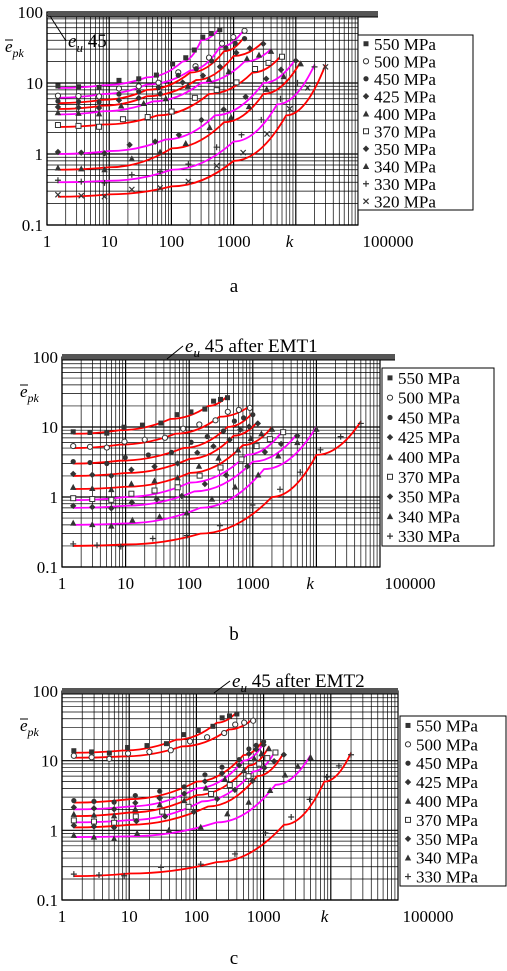  What do you see at coordinates (9, 46) in the screenshot?
I see `y-axis-label-e: e` at bounding box center [9, 46].